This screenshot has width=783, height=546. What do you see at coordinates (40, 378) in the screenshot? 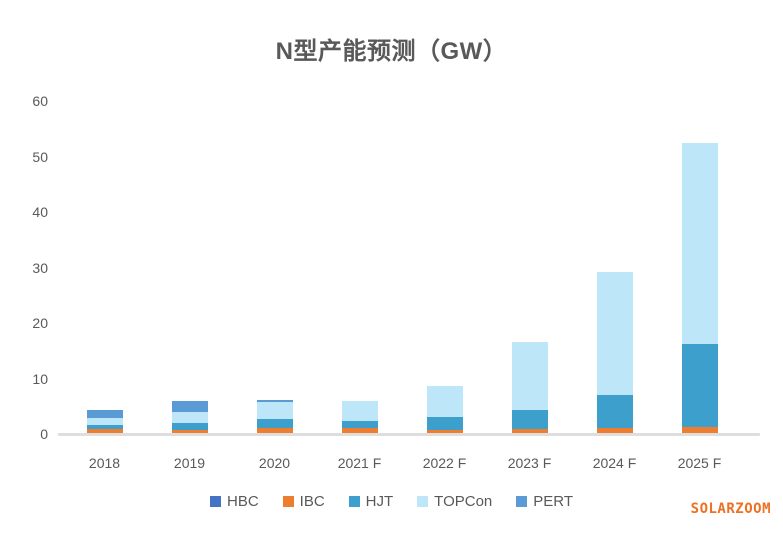
I see `y-tick-10: 10` at bounding box center [40, 378].